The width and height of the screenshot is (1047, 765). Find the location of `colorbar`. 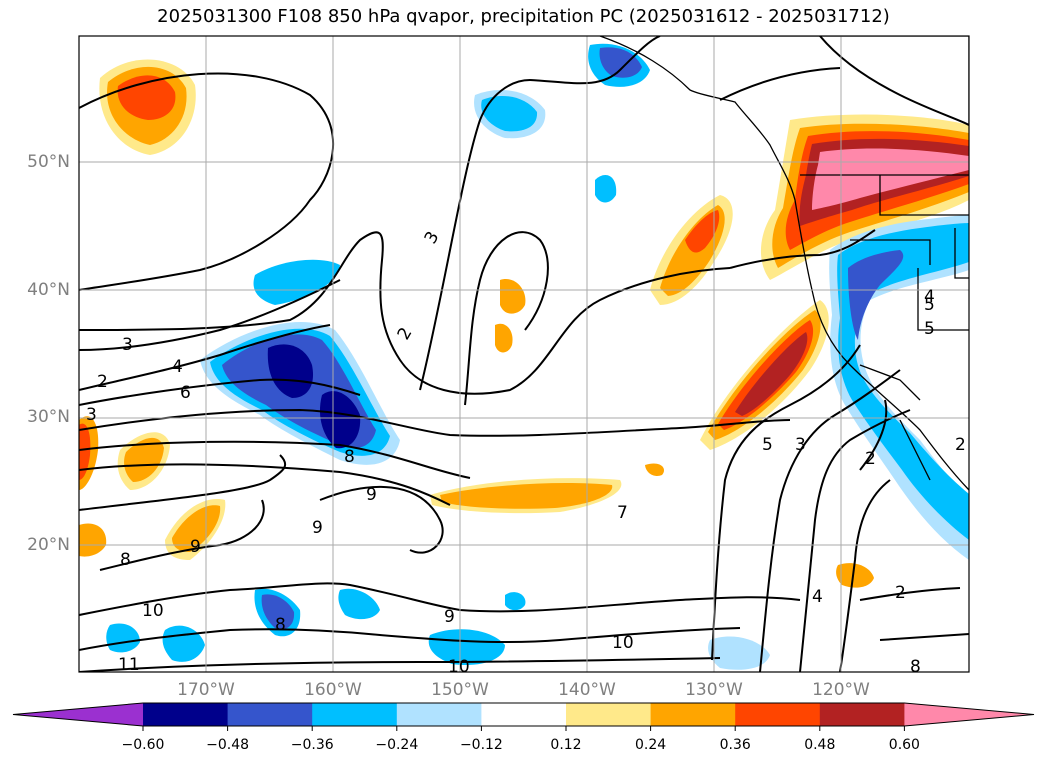

colorbar is located at coordinates (523, 716).